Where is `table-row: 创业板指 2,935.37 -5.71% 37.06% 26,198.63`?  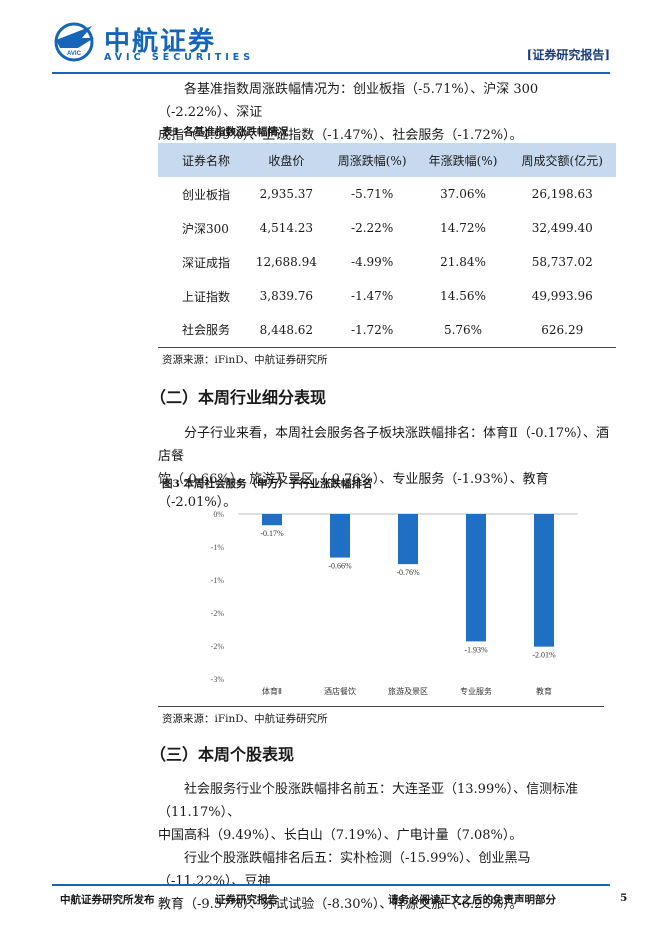 table-row: 创业板指 2,935.37 -5.71% 37.06% 26,198.63 is located at coordinates (387, 194).